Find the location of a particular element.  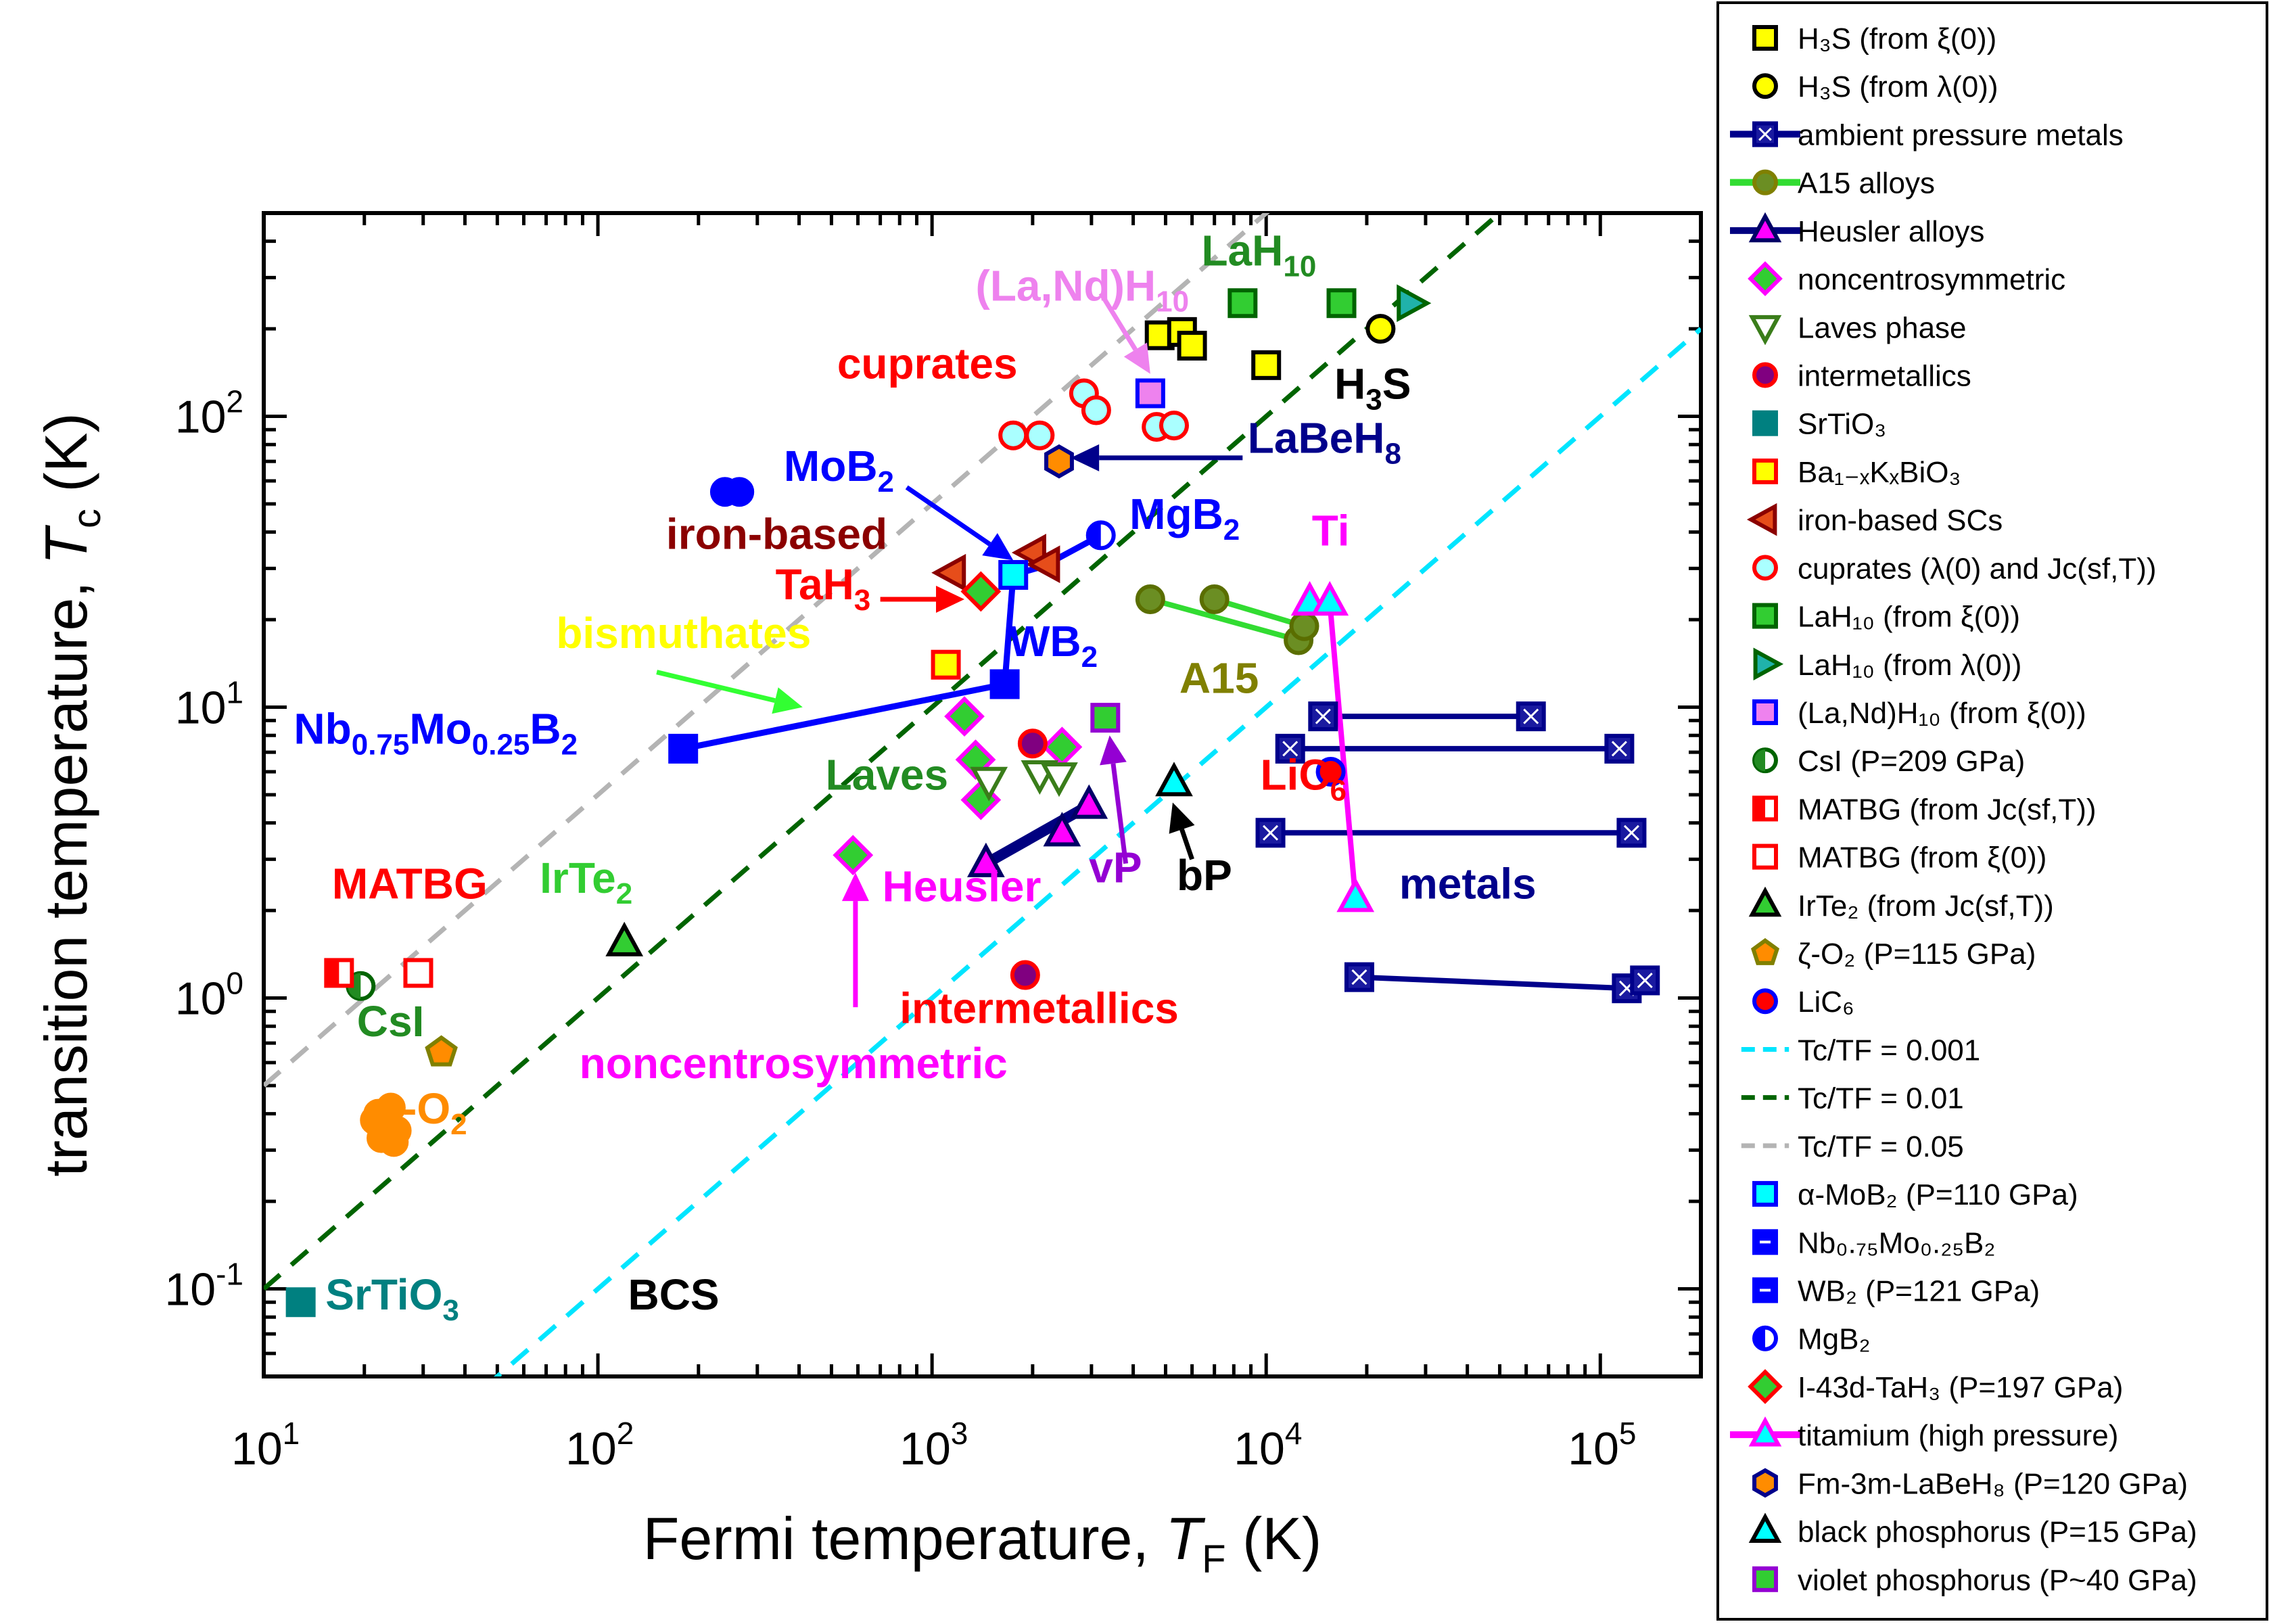

annotation-label-1: LaH10 is located at coordinates (1258, 255).